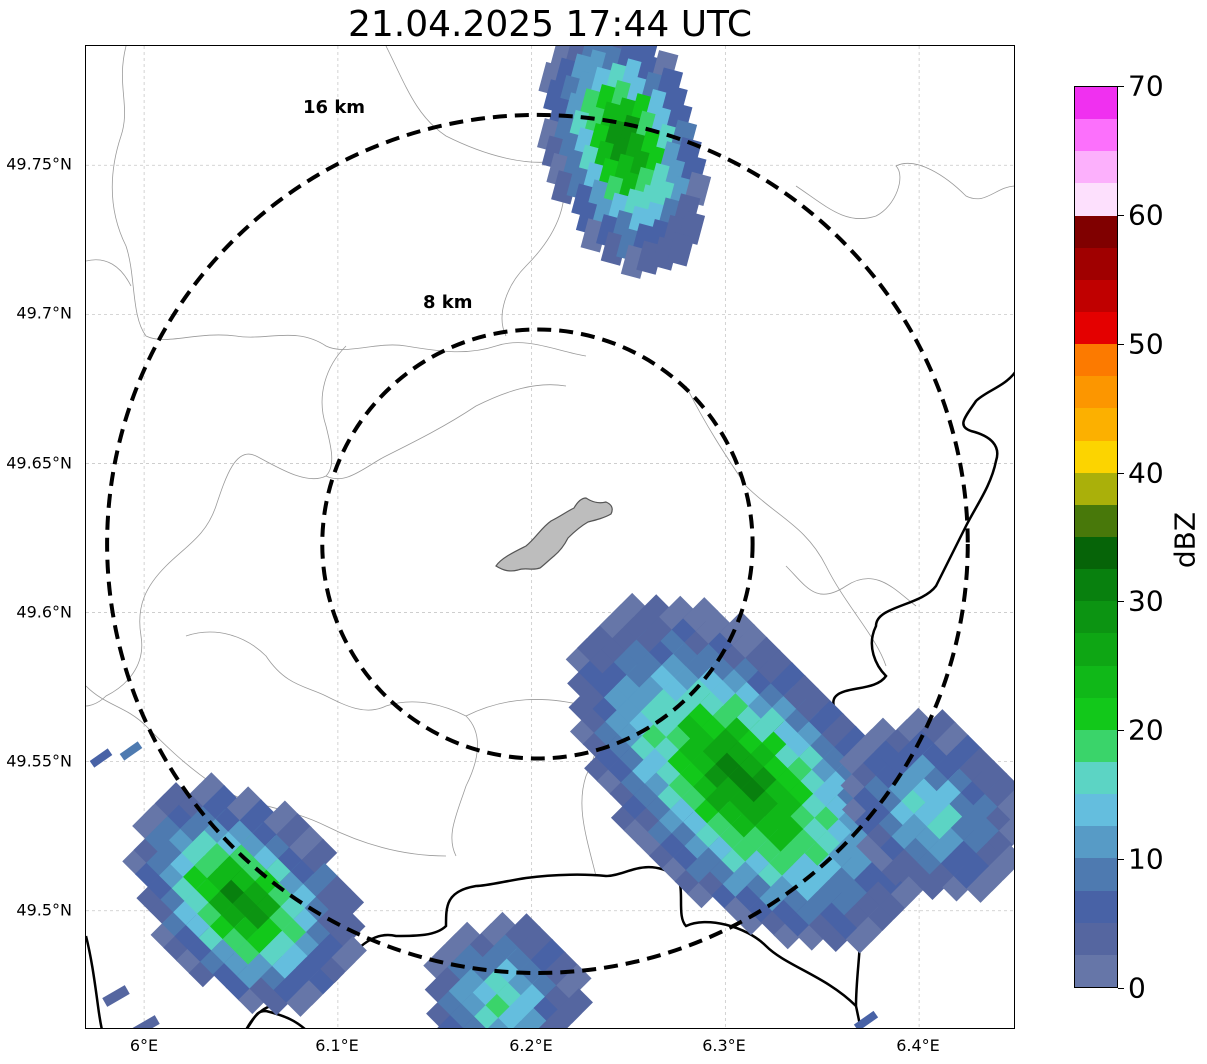 Image resolution: width=1207 pixels, height=1064 pixels. I want to click on lat-tick: 49.75°N, so click(39, 164).